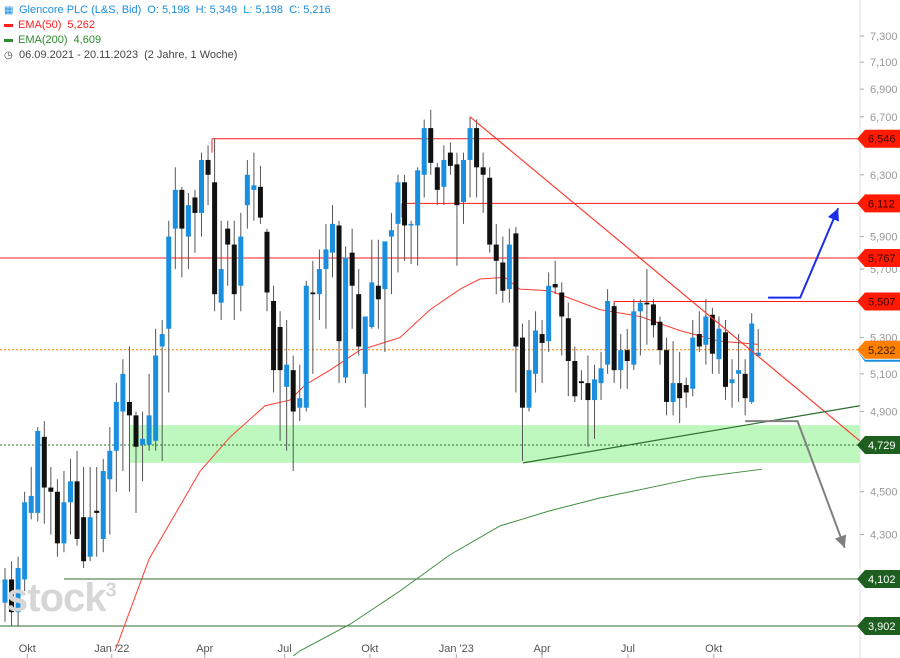 This screenshot has width=900, height=658. I want to click on range-note: (2 Jahre, 1 Woche), so click(191, 55).